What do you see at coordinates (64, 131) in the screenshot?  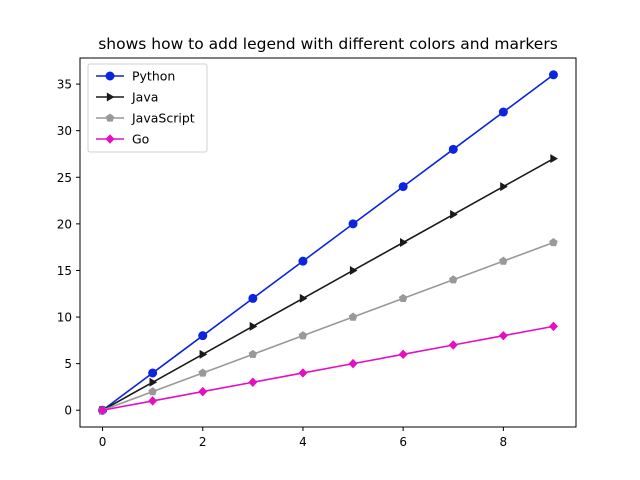 I see `y-tick-label: 30` at bounding box center [64, 131].